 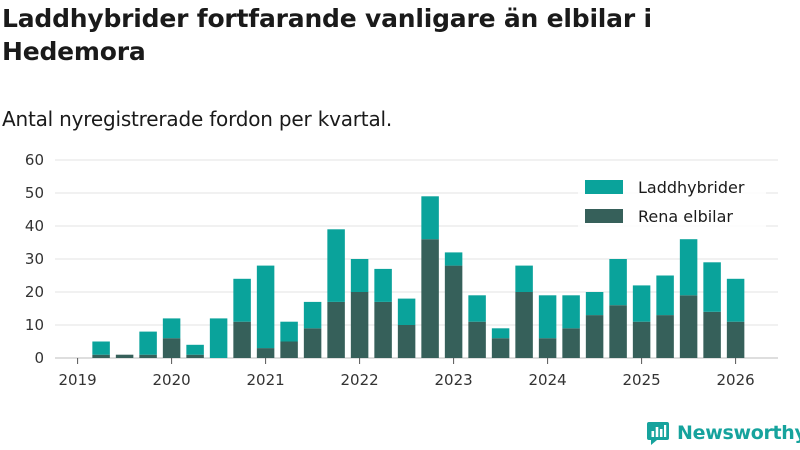 I want to click on y-tick-label: 0, so click(x=39, y=358).